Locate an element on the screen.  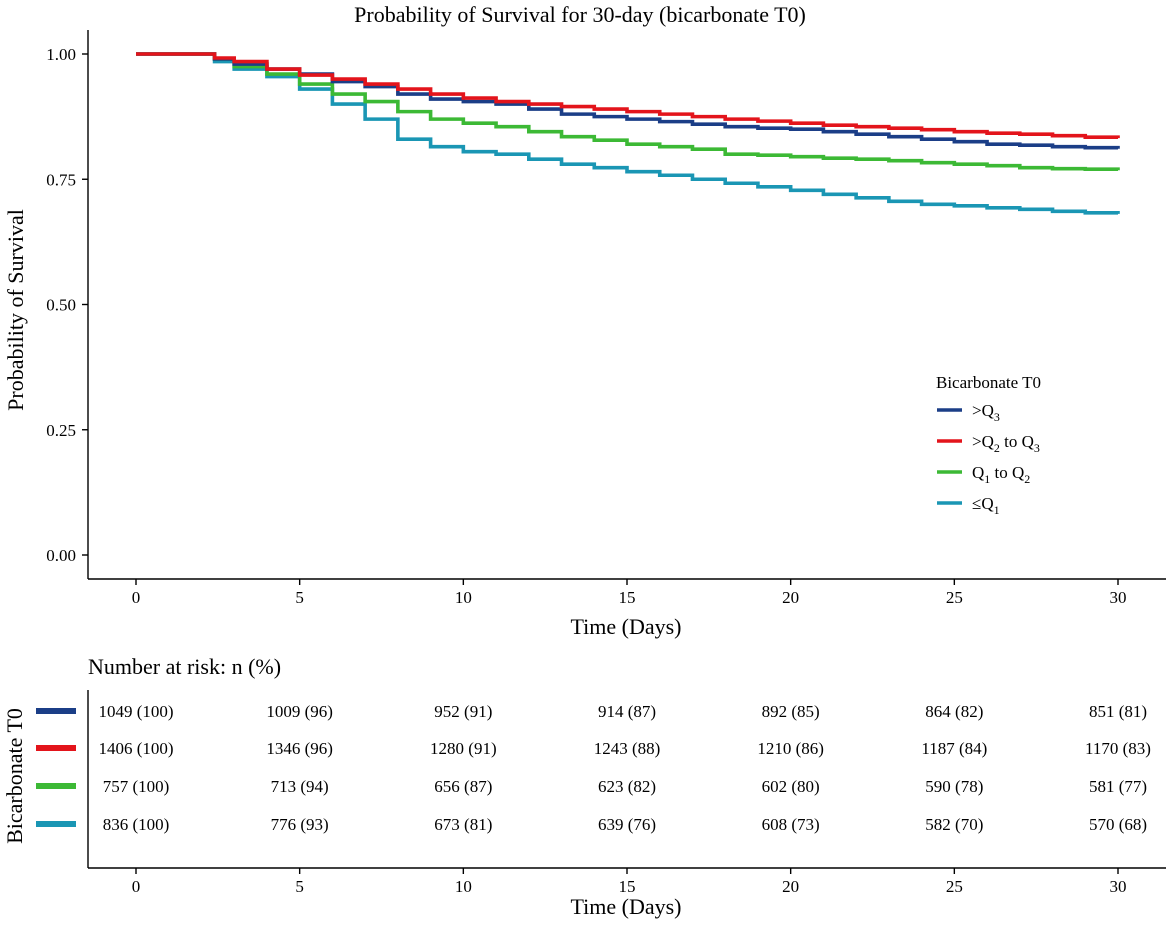
x-tick-label: 15 is located at coordinates (627, 597).